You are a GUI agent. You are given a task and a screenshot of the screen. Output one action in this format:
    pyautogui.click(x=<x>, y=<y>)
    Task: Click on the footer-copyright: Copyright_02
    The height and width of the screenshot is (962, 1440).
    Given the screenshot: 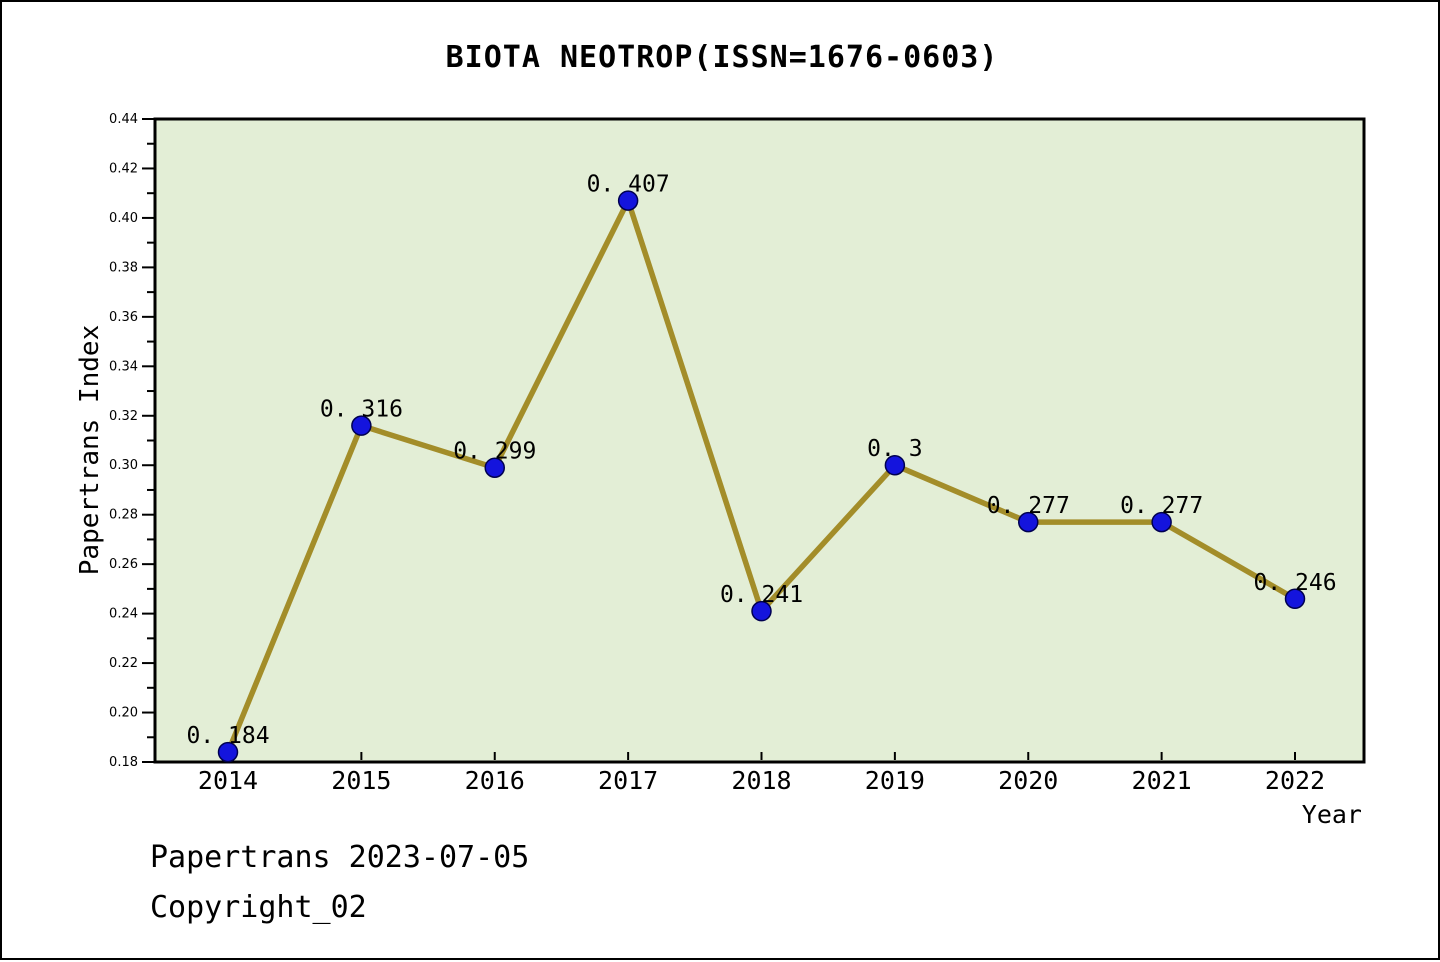 What is the action you would take?
    pyautogui.click(x=258, y=907)
    